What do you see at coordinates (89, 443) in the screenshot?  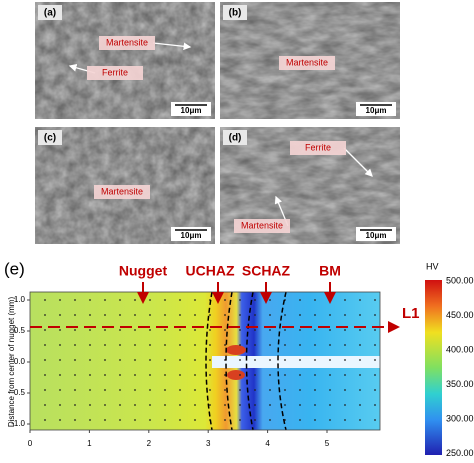 I see `x-tick-label: 1` at bounding box center [89, 443].